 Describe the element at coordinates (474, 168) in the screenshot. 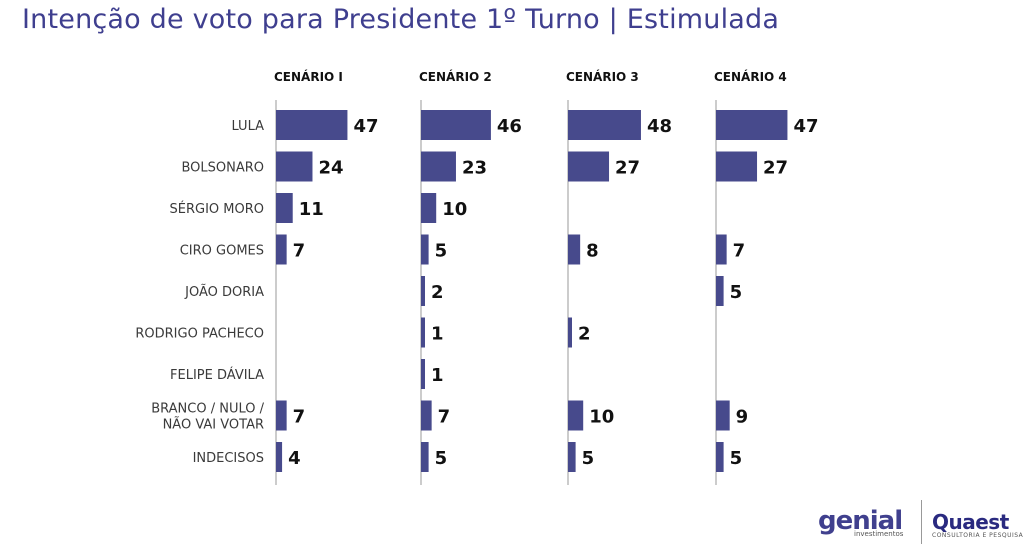

I see `data-label: 23` at that location.